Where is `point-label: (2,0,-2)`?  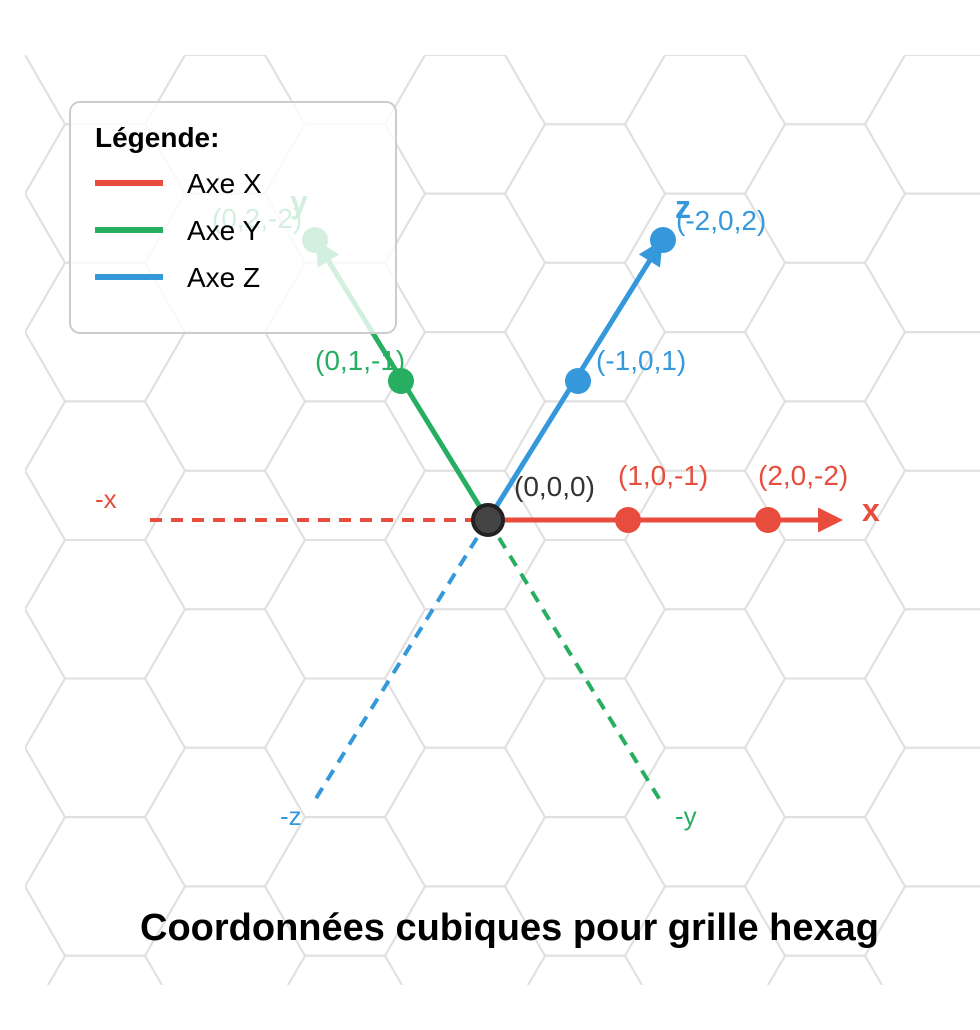
point-label: (2,0,-2) is located at coordinates (803, 475).